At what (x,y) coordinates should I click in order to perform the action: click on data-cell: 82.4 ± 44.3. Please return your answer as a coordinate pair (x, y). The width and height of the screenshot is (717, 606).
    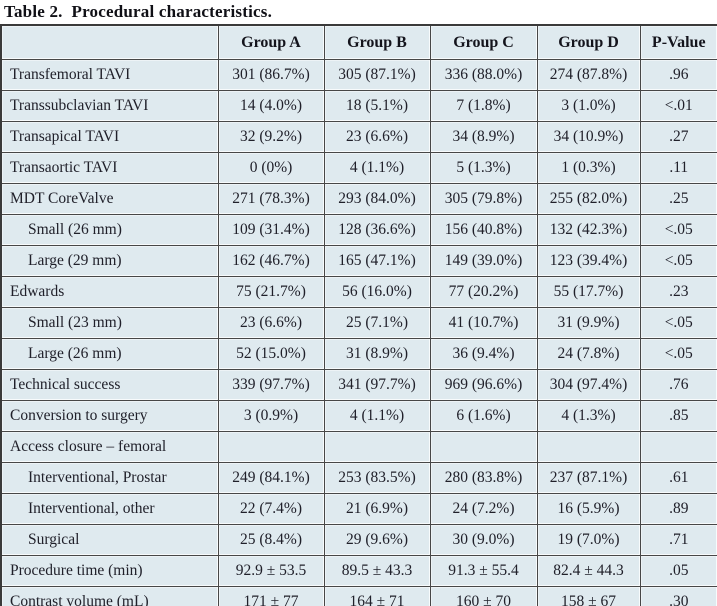
    Looking at the image, I should click on (588, 571).